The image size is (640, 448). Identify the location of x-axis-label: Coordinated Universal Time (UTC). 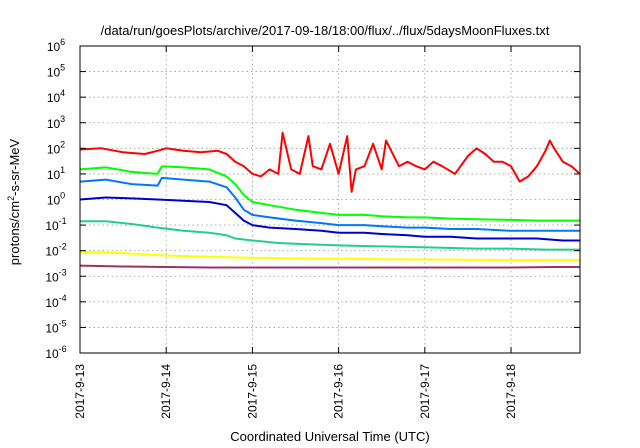
(329, 436).